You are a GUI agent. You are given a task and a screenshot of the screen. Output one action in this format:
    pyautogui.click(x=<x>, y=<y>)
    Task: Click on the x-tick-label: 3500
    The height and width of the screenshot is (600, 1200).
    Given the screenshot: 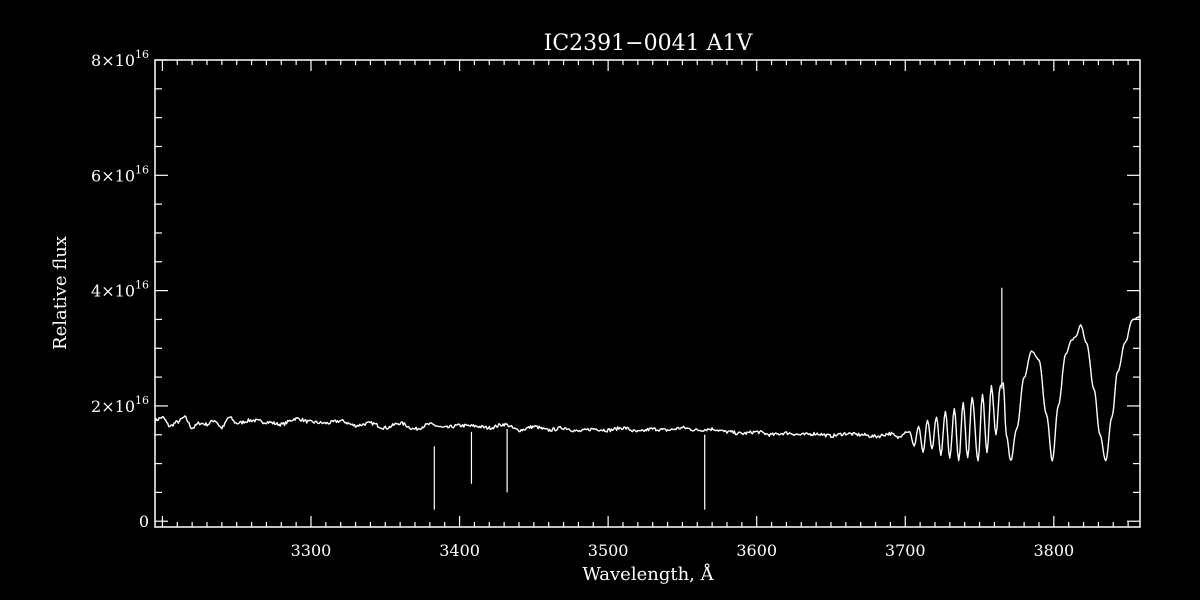 What is the action you would take?
    pyautogui.click(x=608, y=550)
    